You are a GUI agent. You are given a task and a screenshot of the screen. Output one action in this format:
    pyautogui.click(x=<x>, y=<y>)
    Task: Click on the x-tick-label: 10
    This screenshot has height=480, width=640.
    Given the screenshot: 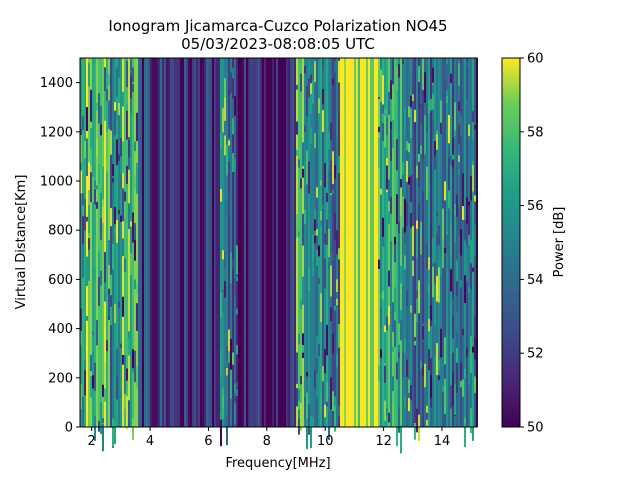 What is the action you would take?
    pyautogui.click(x=325, y=441)
    